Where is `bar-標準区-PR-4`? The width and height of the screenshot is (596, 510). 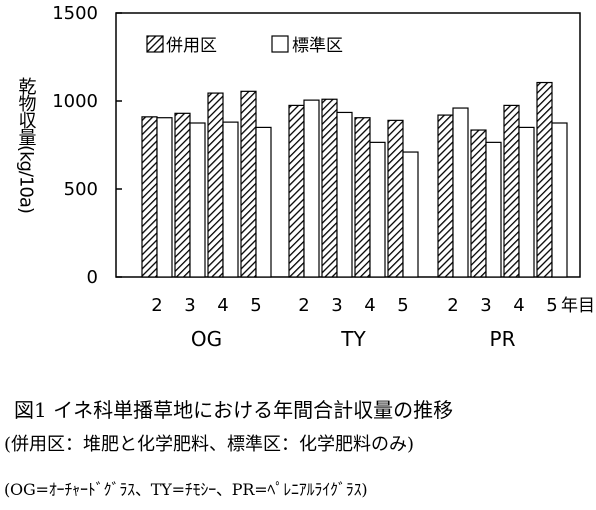
bar-標準区-PR-4 is located at coordinates (526, 202).